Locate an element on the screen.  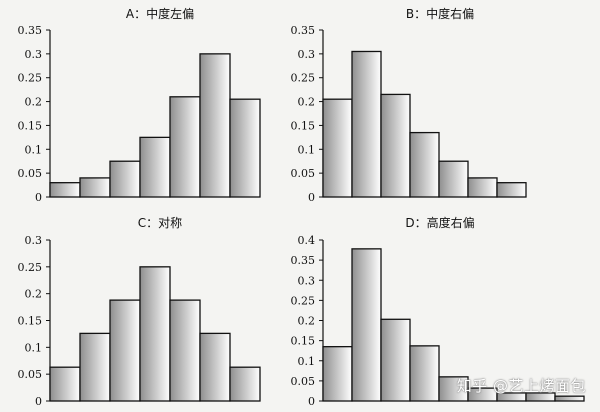
panel-d-y-tick-label: 0.2 is located at coordinates (307, 321).